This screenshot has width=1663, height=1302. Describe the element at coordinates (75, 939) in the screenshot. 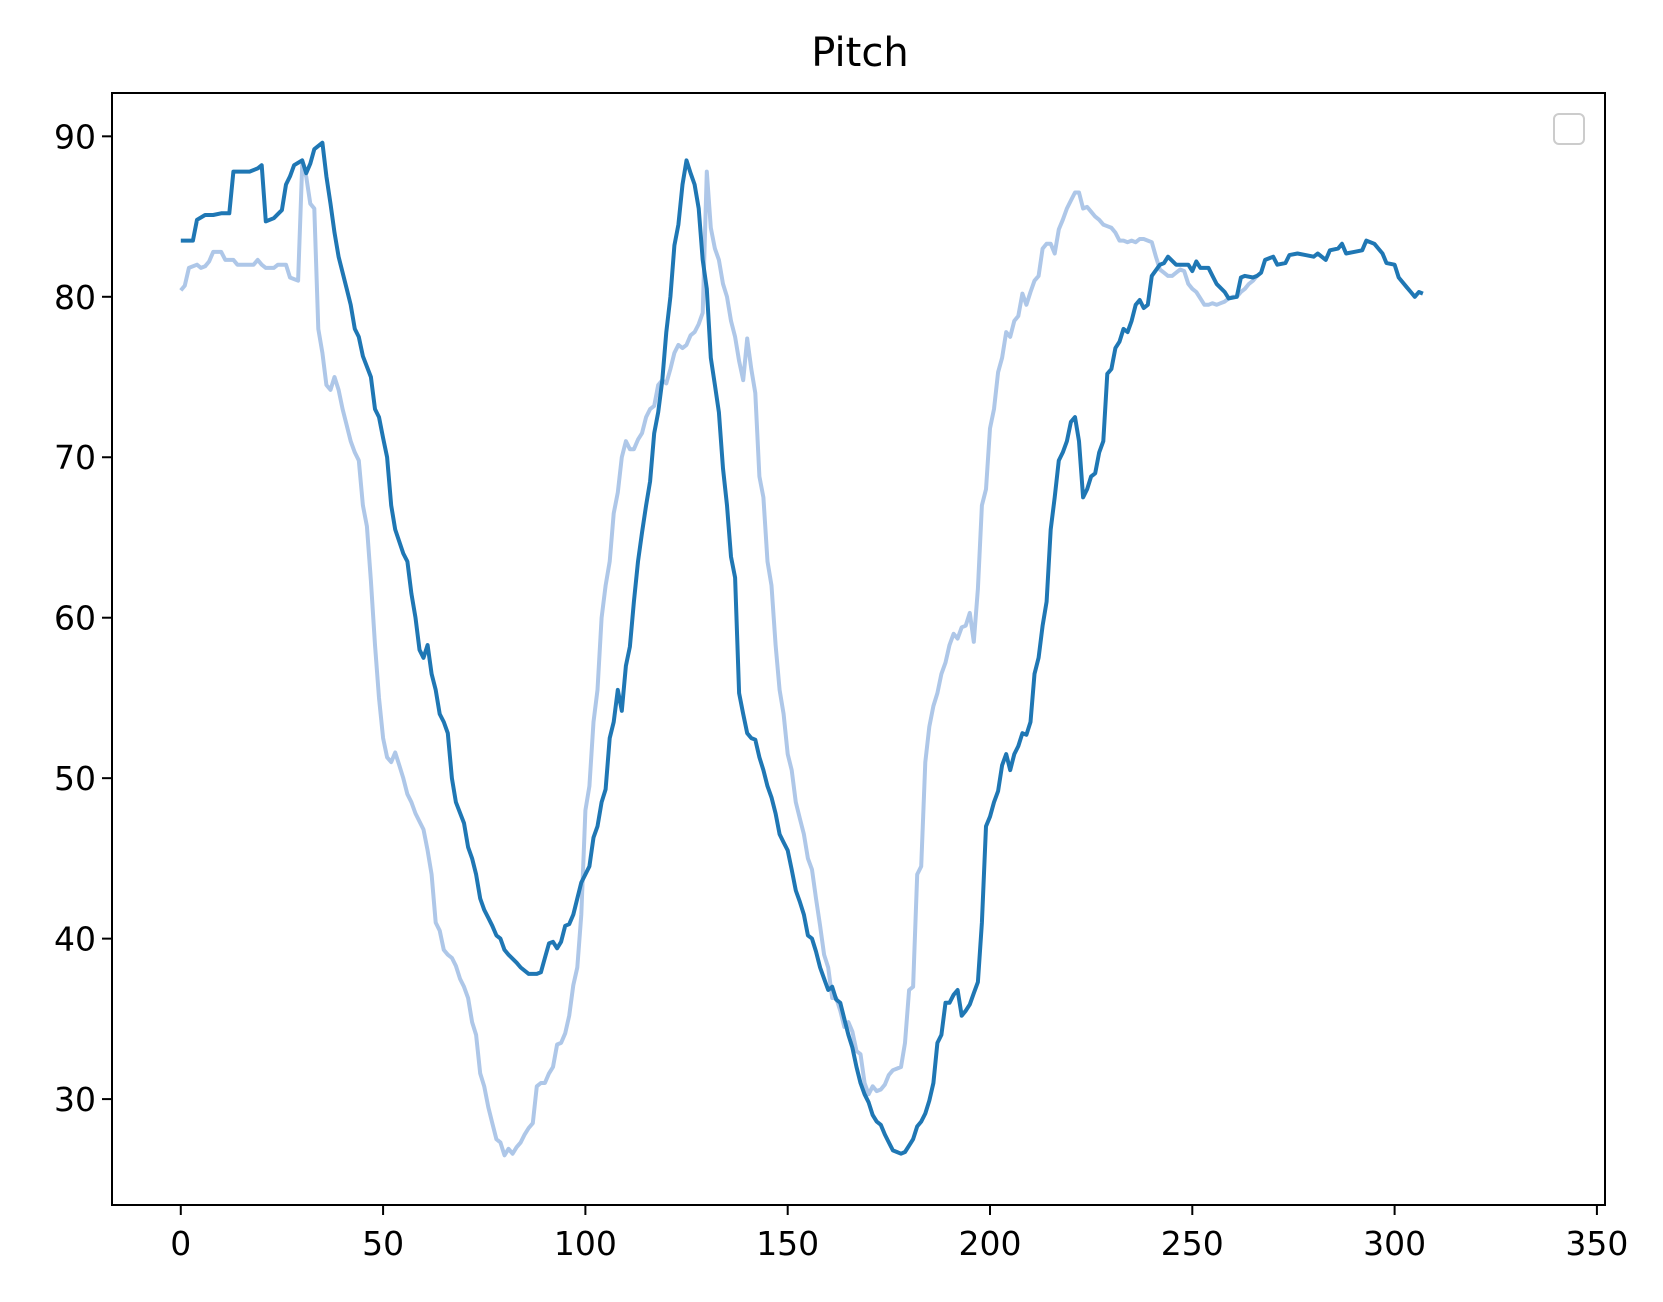

I see `y-tick-label: 40` at that location.